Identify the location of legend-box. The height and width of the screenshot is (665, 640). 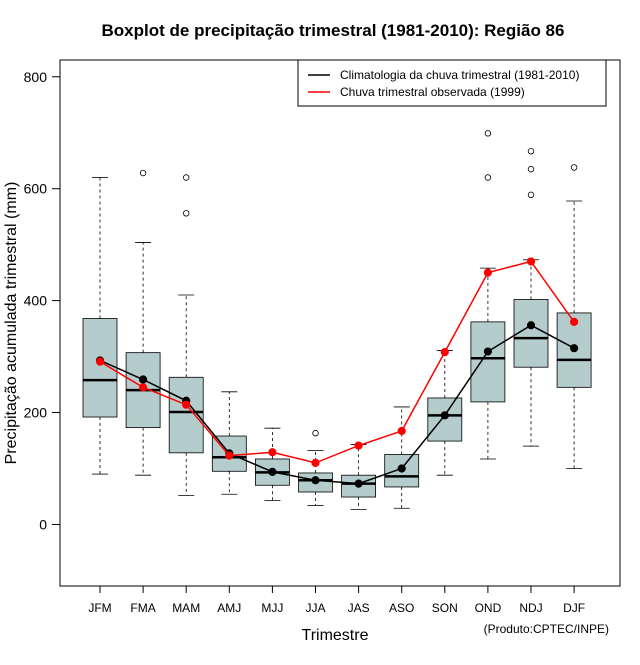
(452, 83).